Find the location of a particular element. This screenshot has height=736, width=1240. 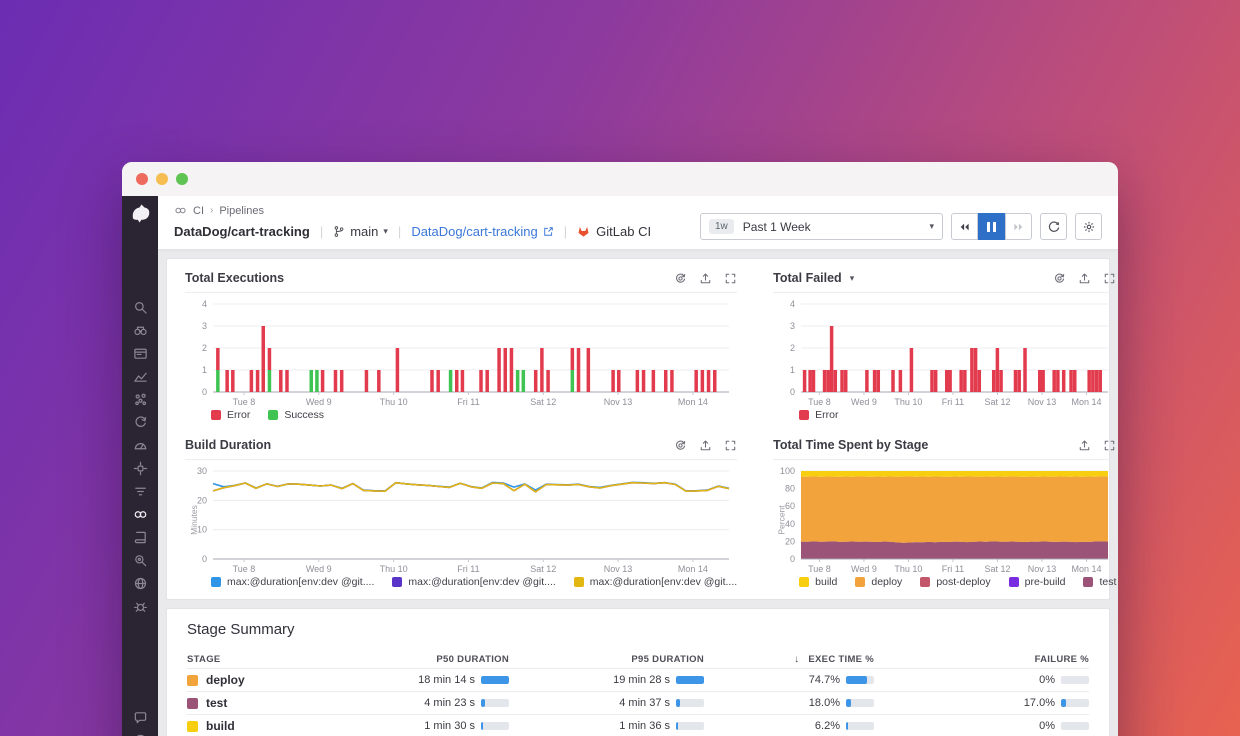

watchdog-icon is located at coordinates (140, 330).